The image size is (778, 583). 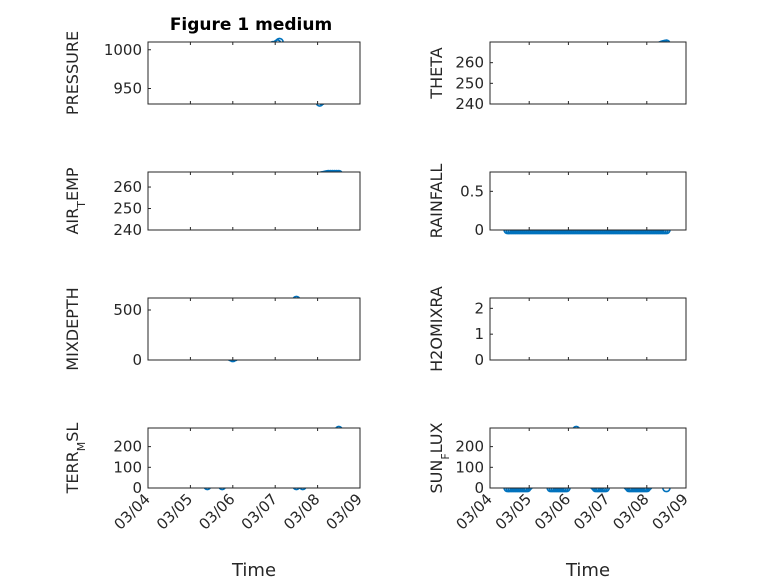 I want to click on sun_flux-ytick-label: 100, so click(x=469, y=467).